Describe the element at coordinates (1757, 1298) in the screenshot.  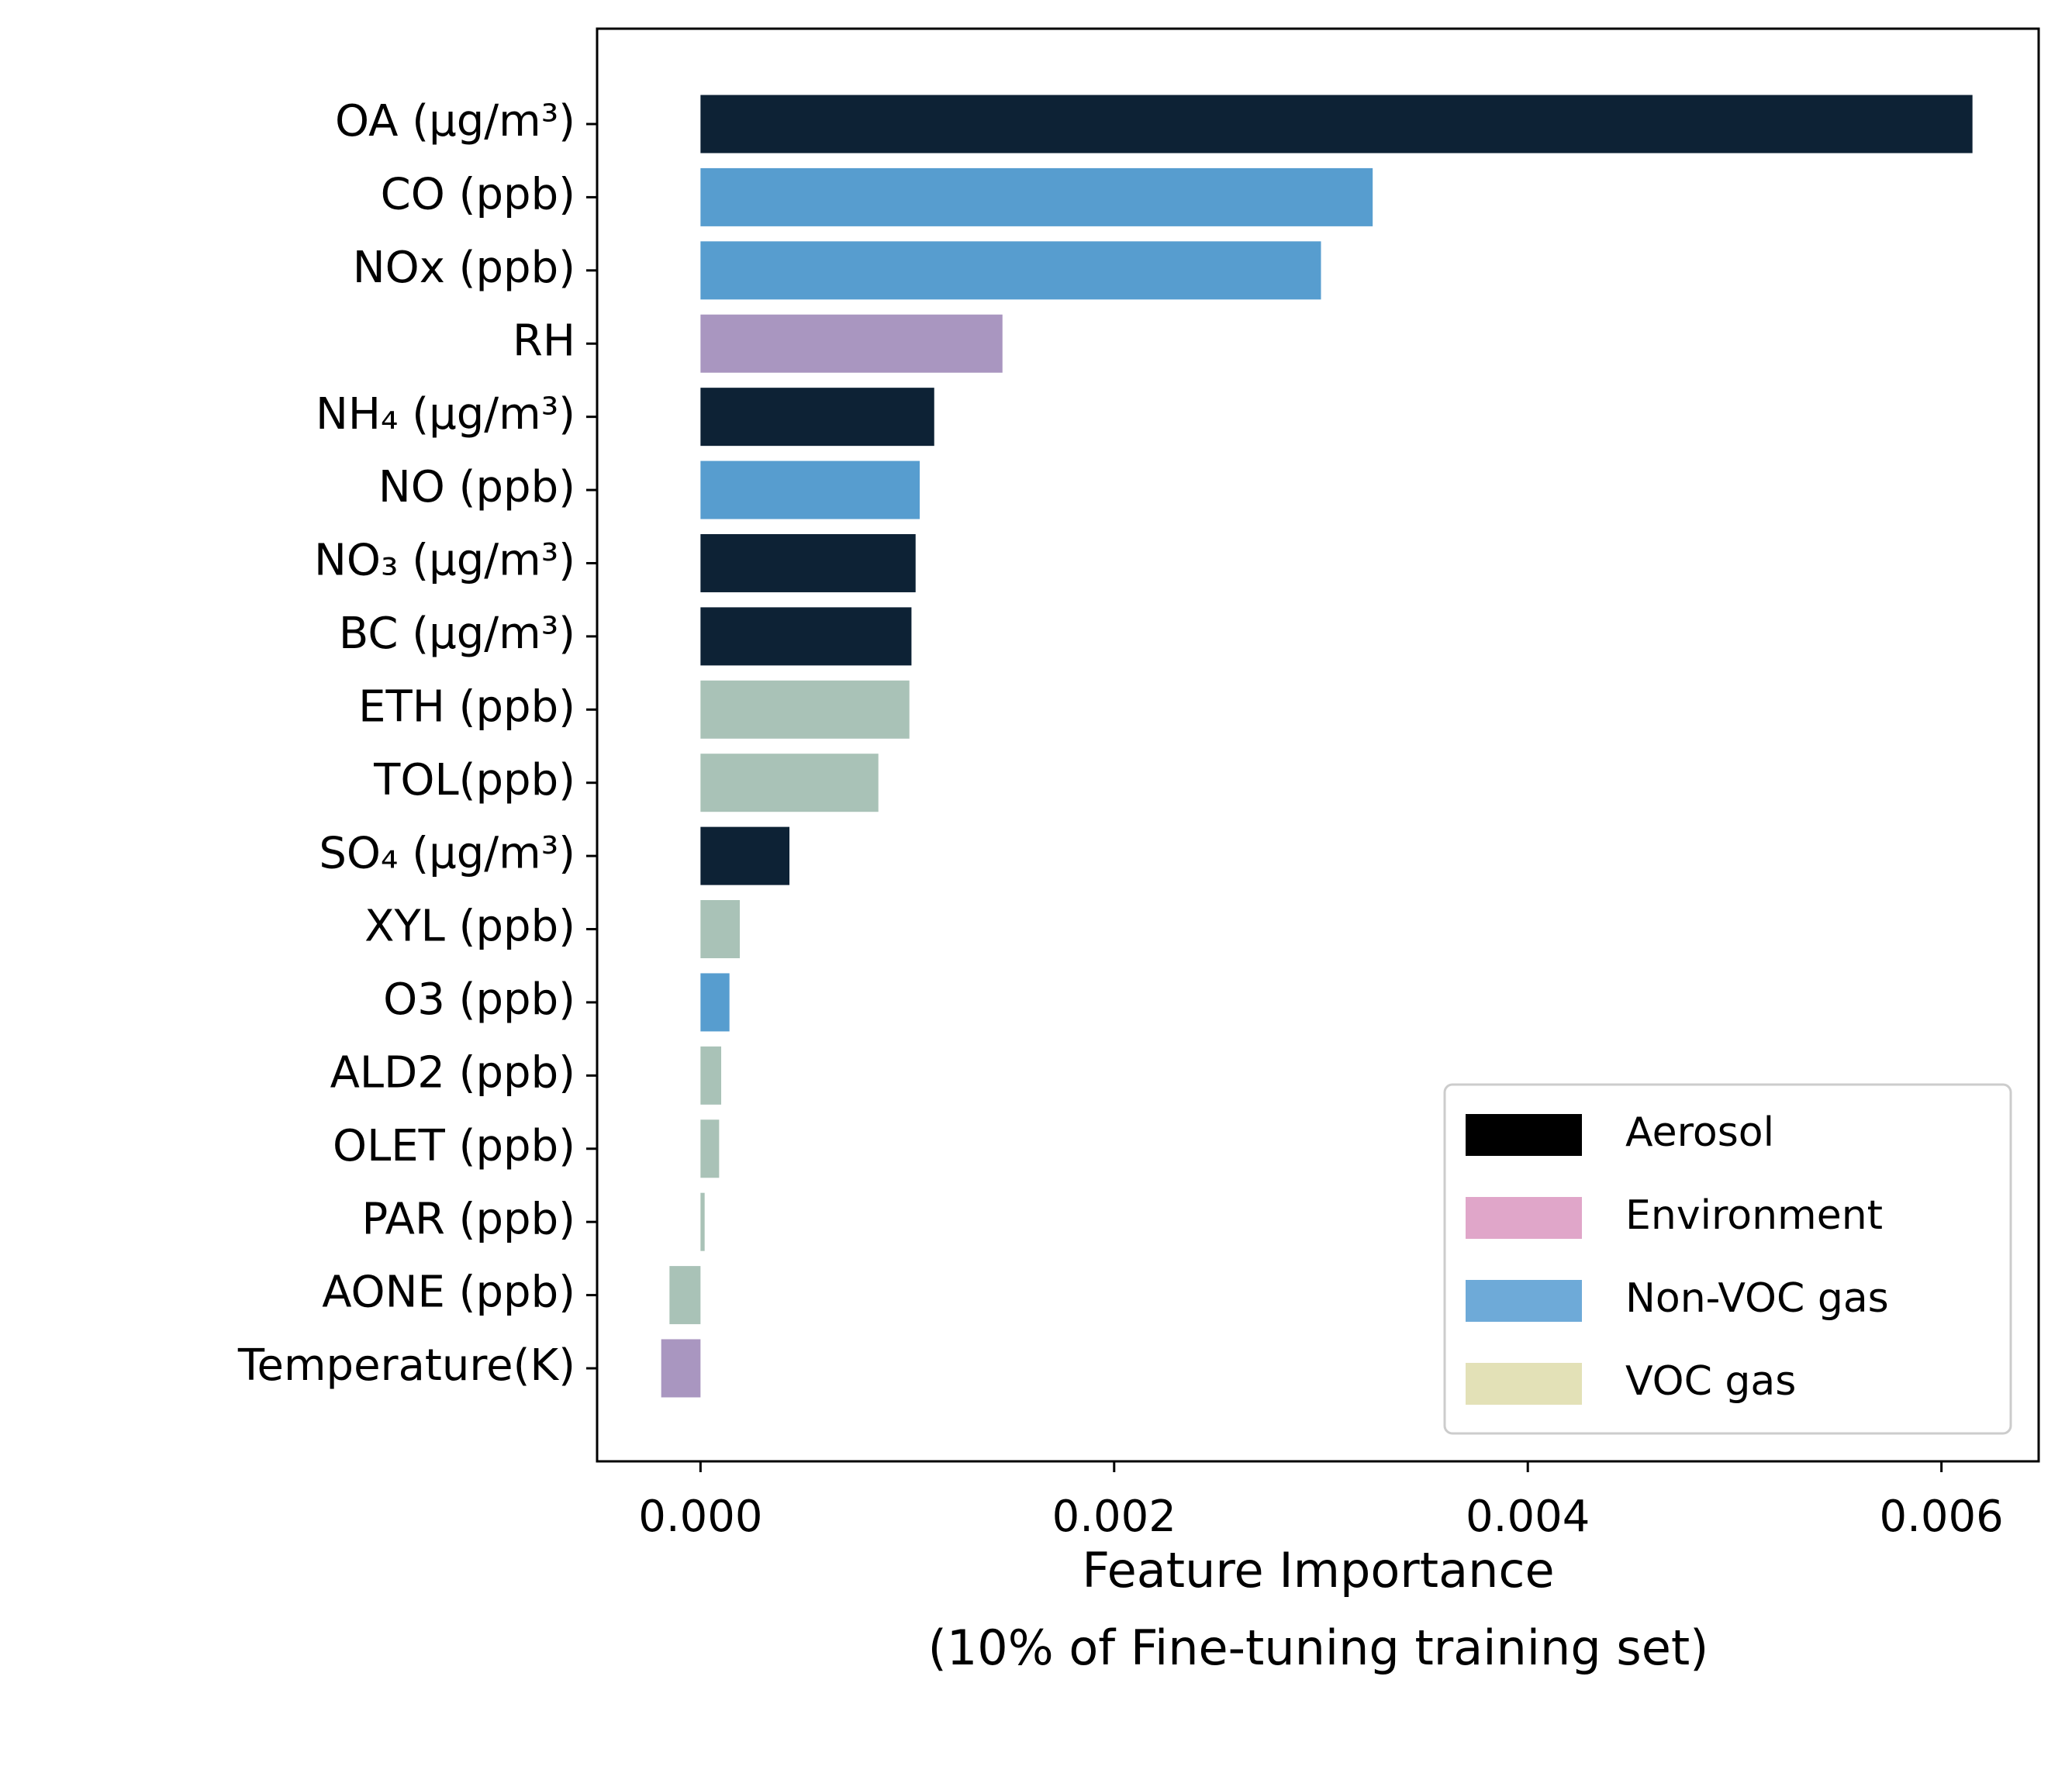
I see `legend-label: Non-VOC gas` at that location.